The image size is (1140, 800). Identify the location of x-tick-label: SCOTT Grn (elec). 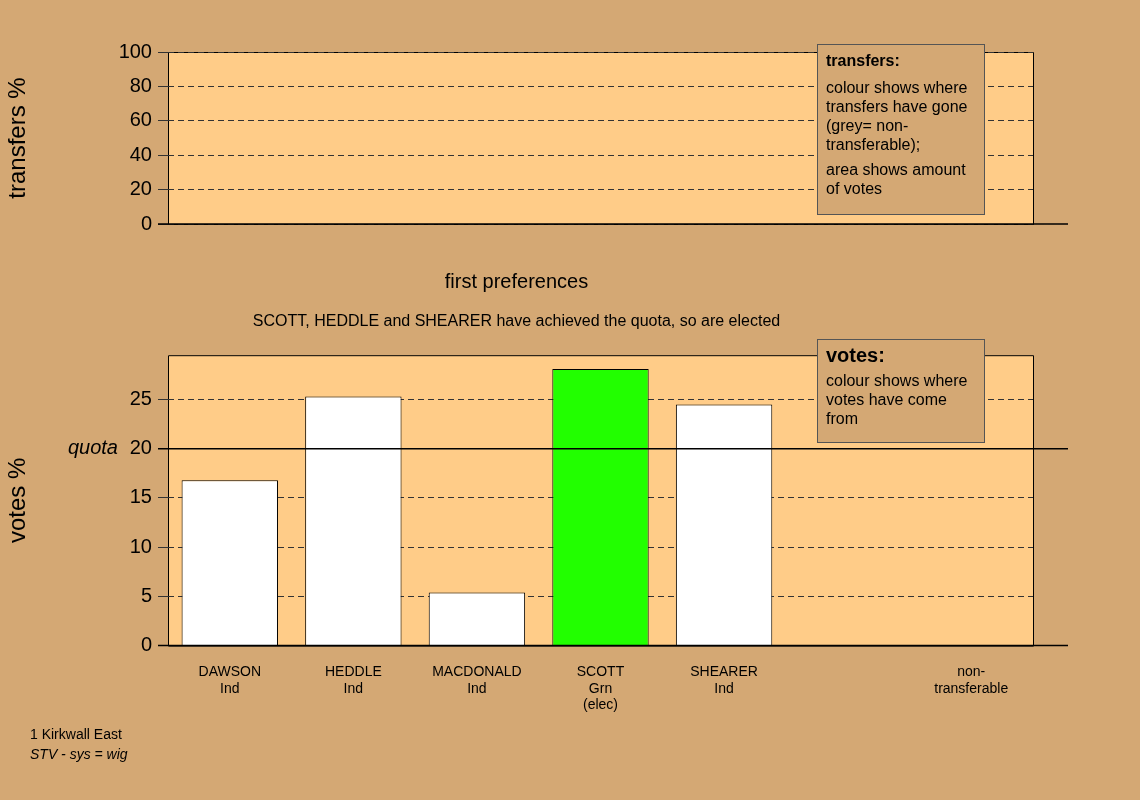
(600, 687).